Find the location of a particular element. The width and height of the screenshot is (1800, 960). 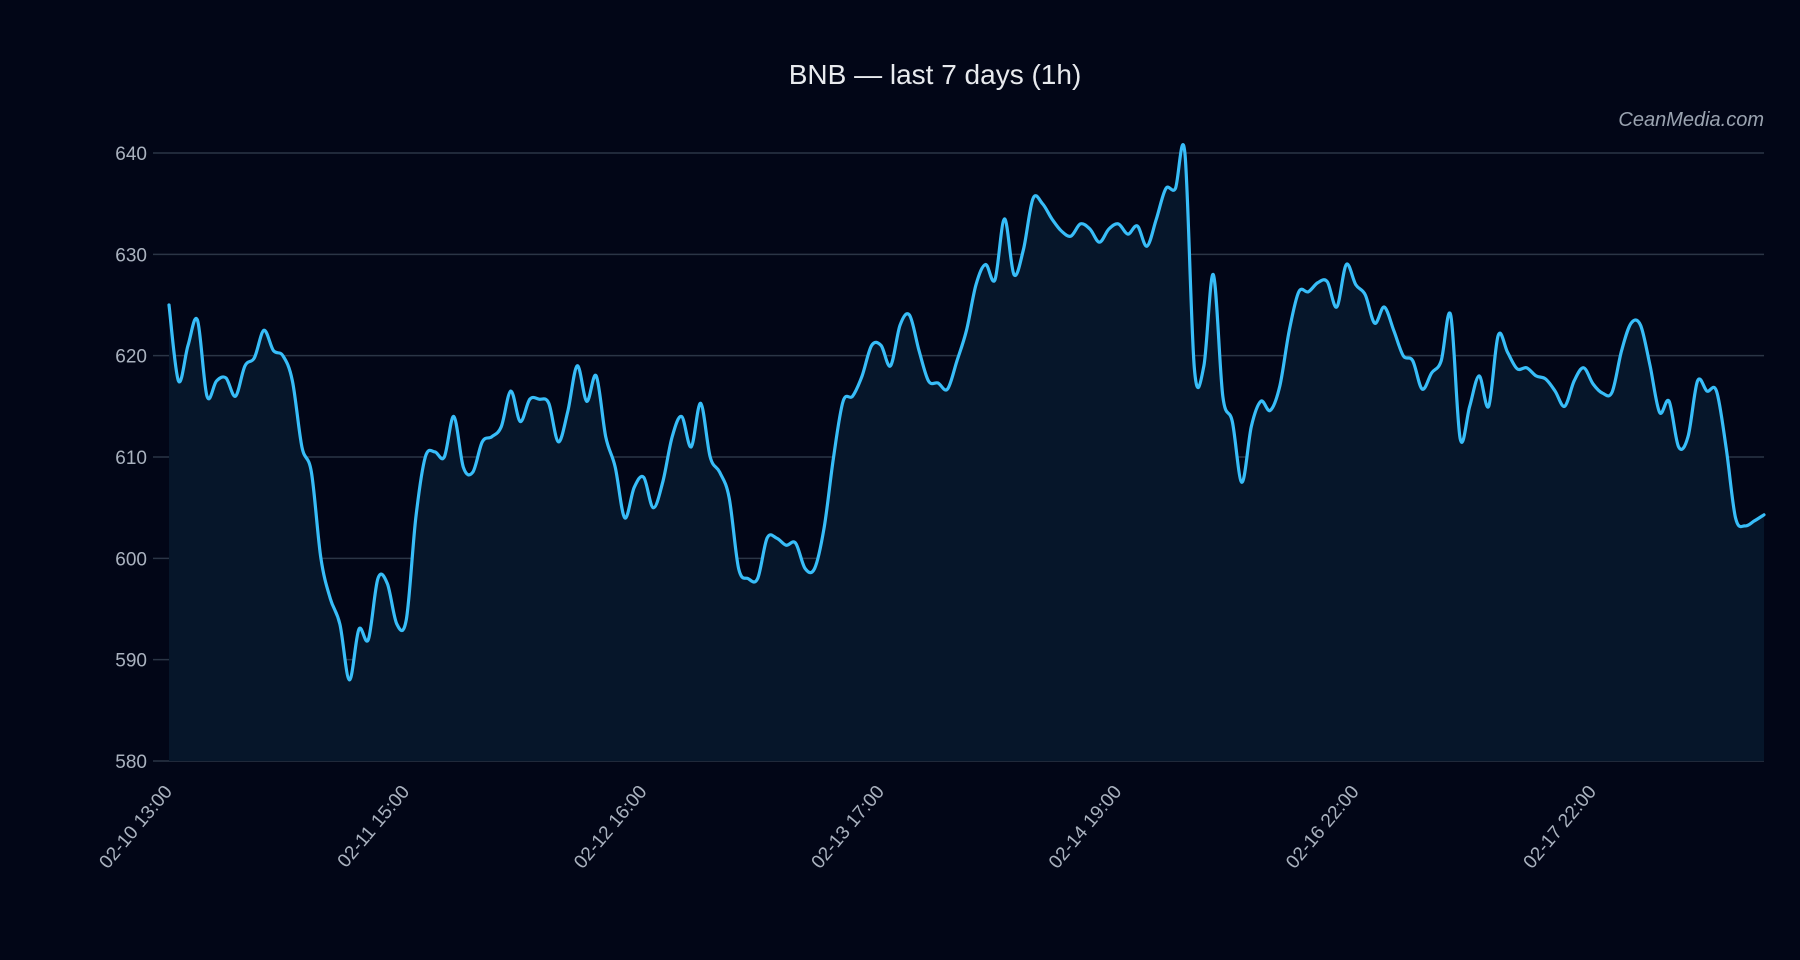

y-tick-label: 610 is located at coordinates (131, 458).